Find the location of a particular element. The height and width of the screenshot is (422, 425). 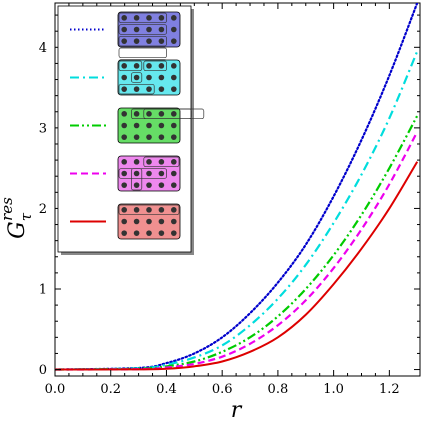

x-tick-label: 0.0 is located at coordinates (55, 389).